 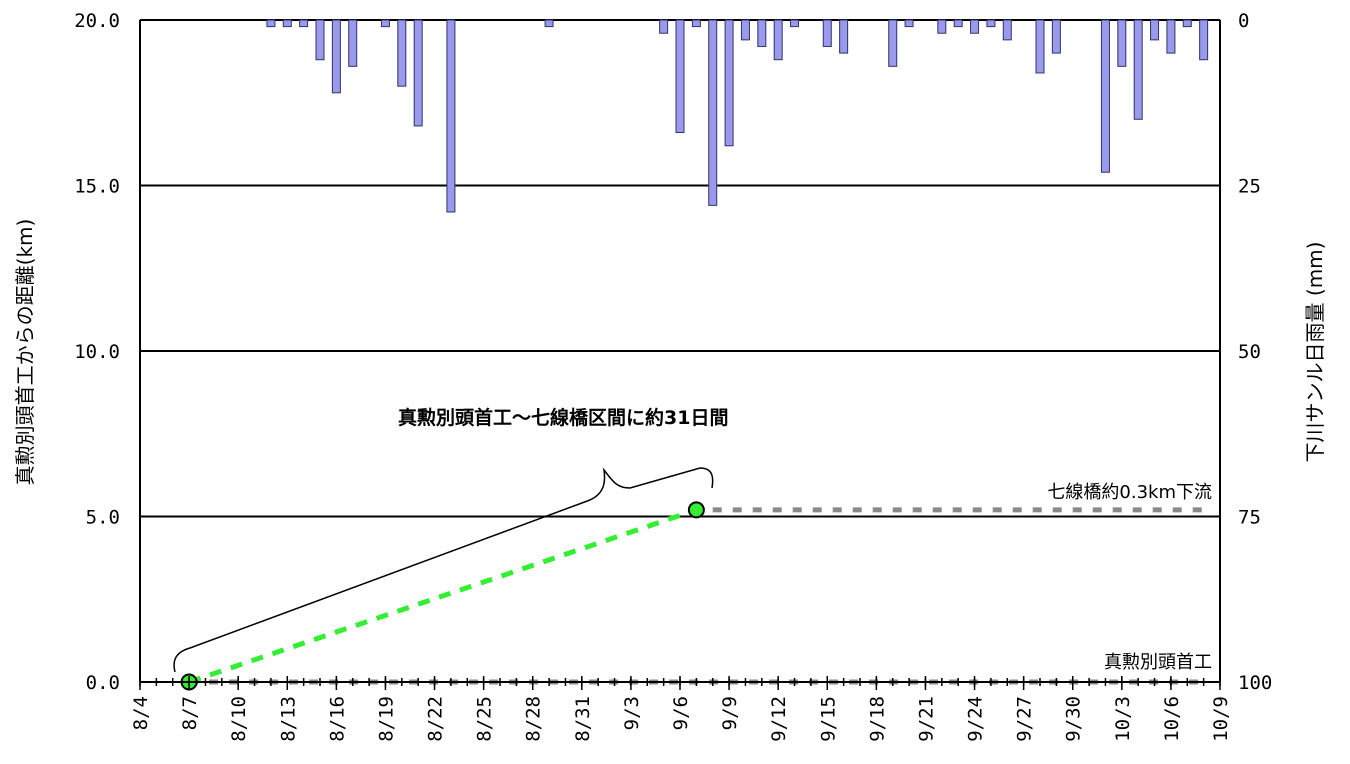 What do you see at coordinates (1158, 662) in the screenshot?
I see `lower-reference-label: 真勲別頭首工` at bounding box center [1158, 662].